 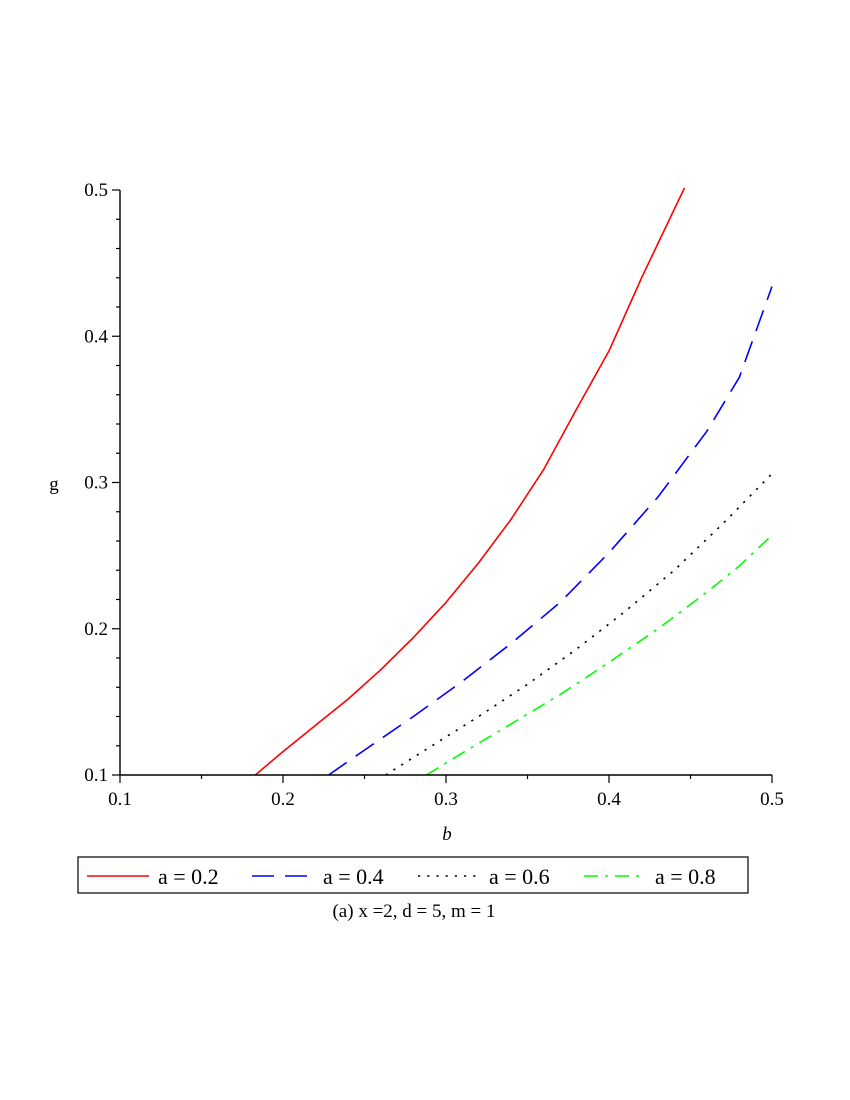 What do you see at coordinates (609, 799) in the screenshot?
I see `x-tick-label: 0.4` at bounding box center [609, 799].